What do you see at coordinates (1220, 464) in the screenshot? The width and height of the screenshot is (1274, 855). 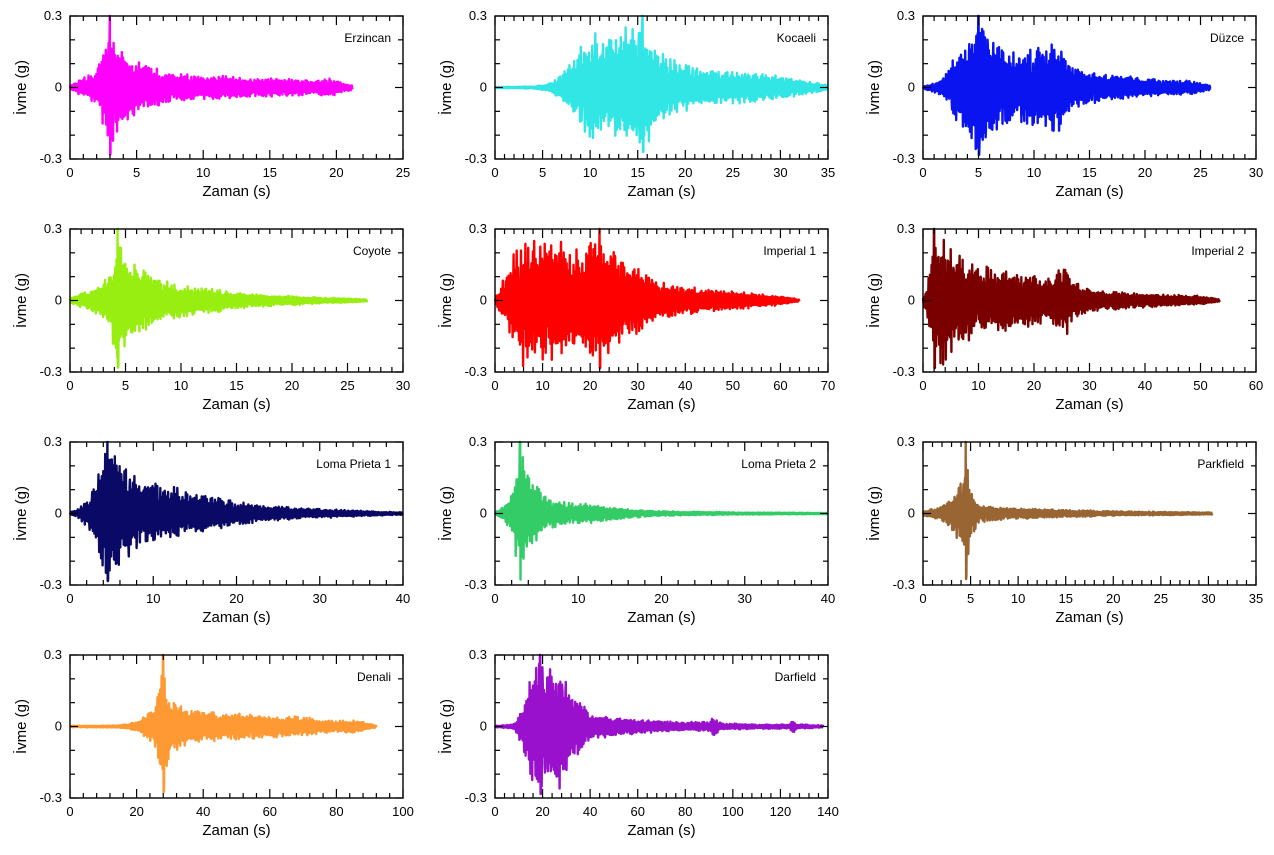 I see `station-label: Parkfield` at bounding box center [1220, 464].